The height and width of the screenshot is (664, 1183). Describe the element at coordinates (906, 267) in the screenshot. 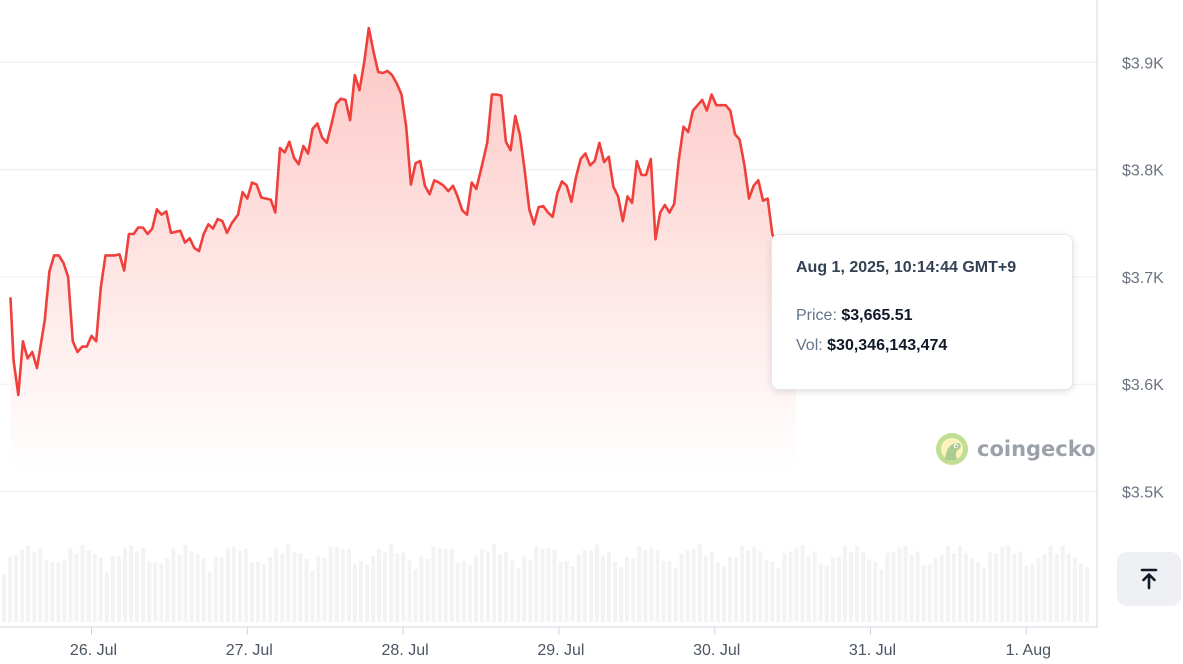

I see `tooltip-date: Aug 1, 2025, 10:14:44 GMT+9` at that location.